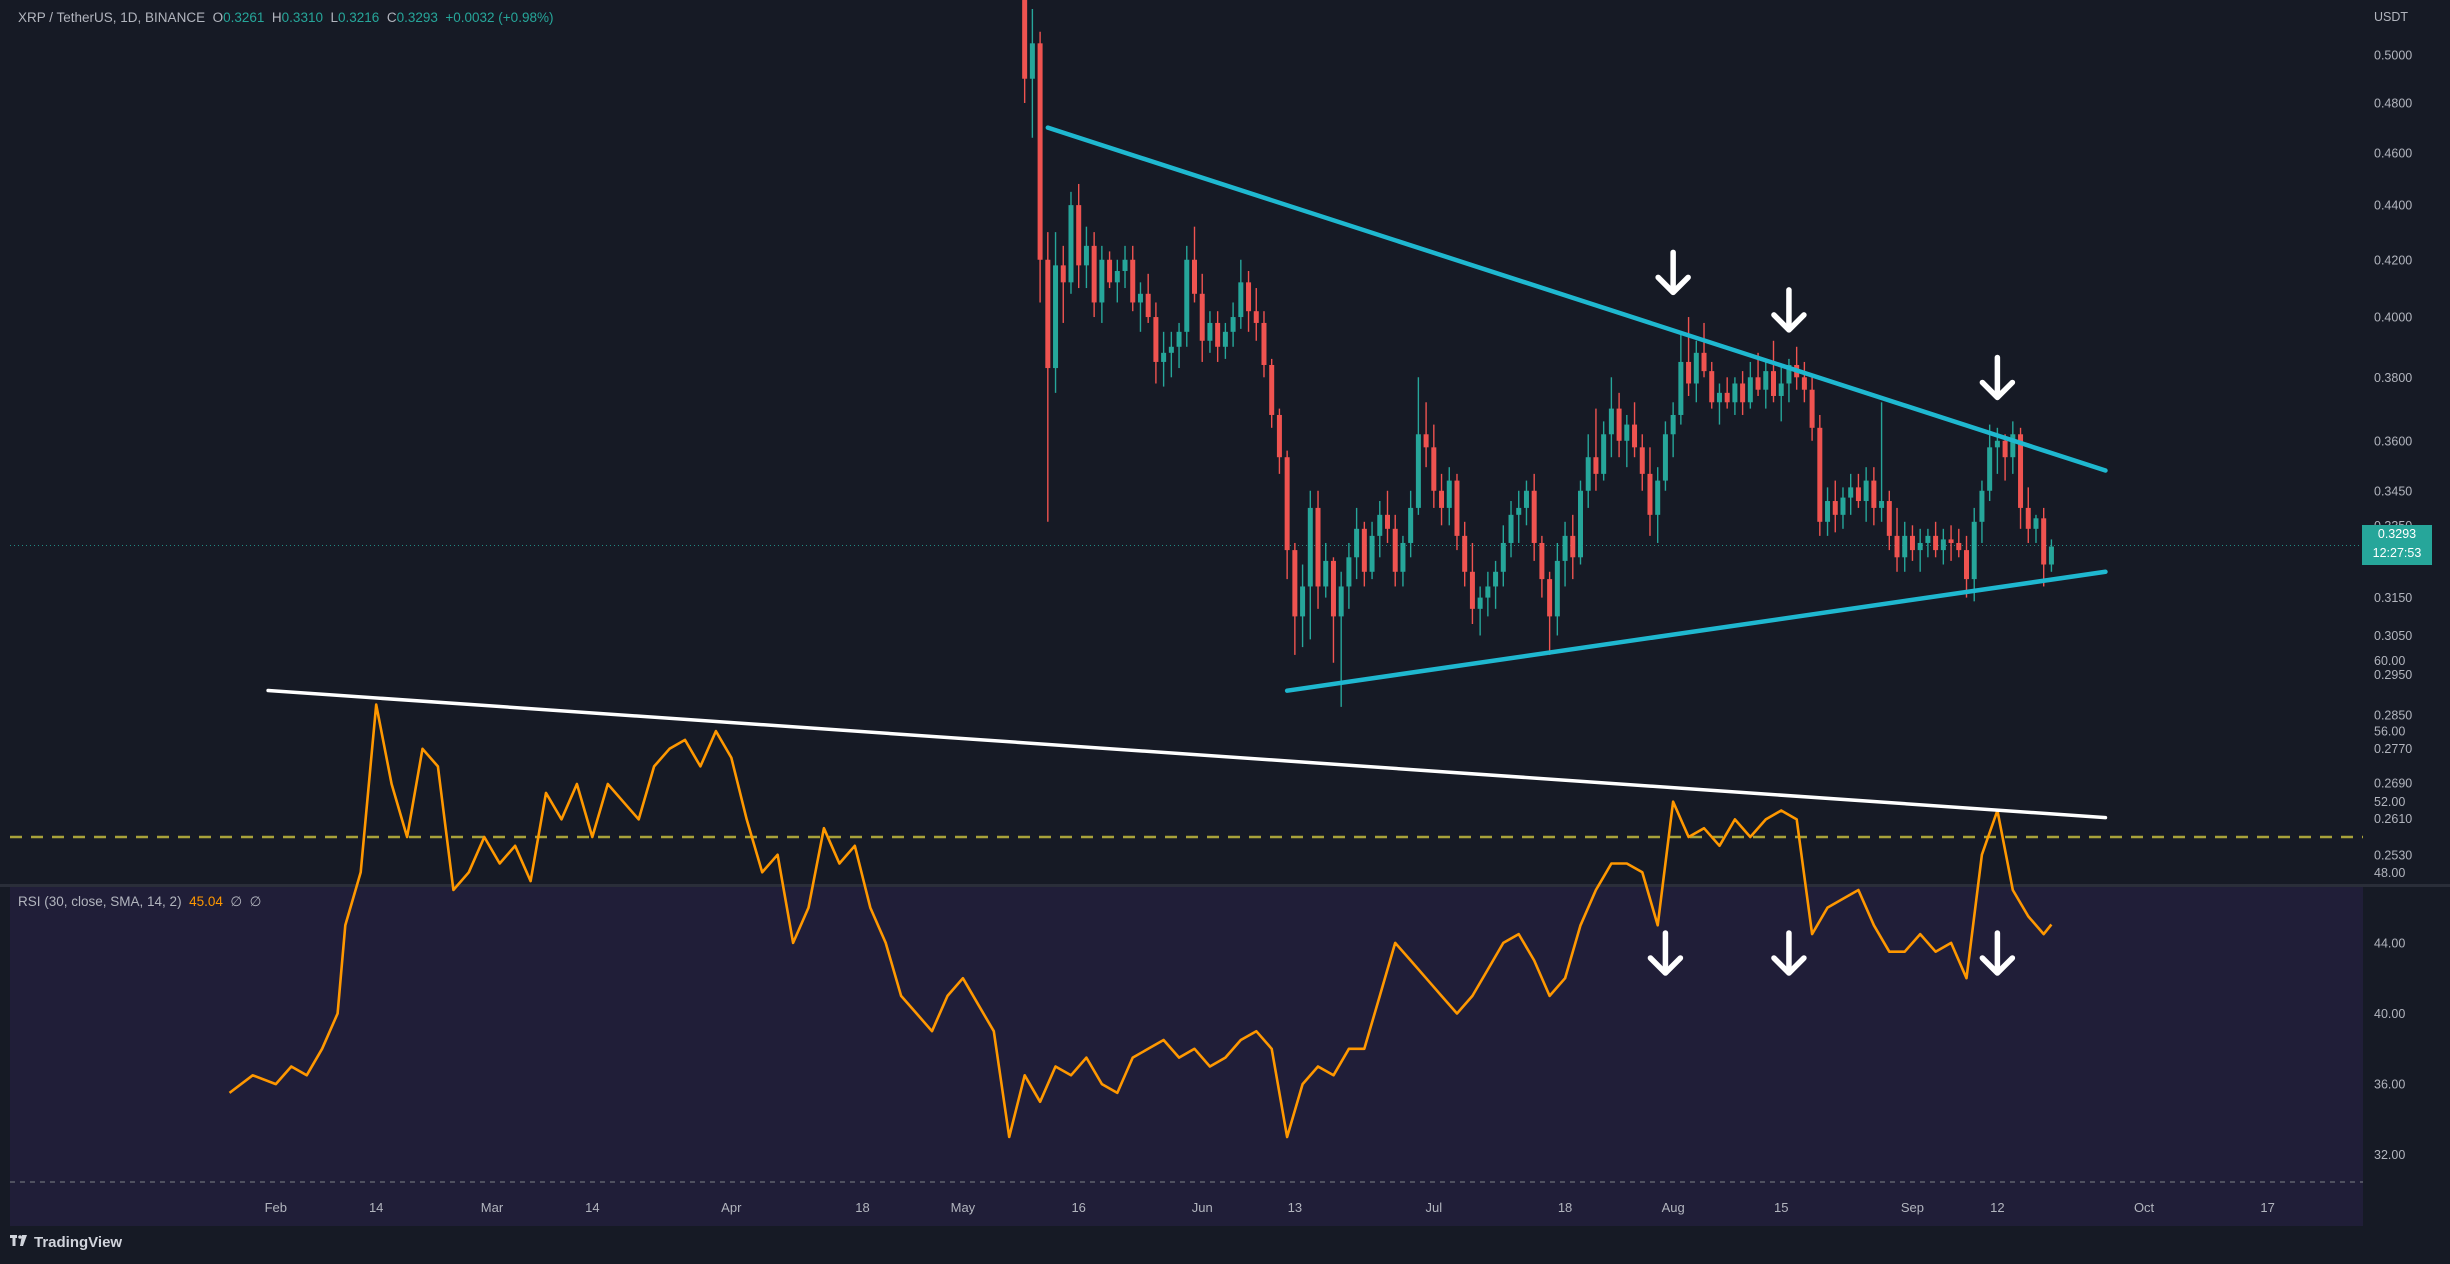 Image resolution: width=2450 pixels, height=1264 pixels. Describe the element at coordinates (1696, 631) in the screenshot. I see `ascending-support-trendline` at that location.